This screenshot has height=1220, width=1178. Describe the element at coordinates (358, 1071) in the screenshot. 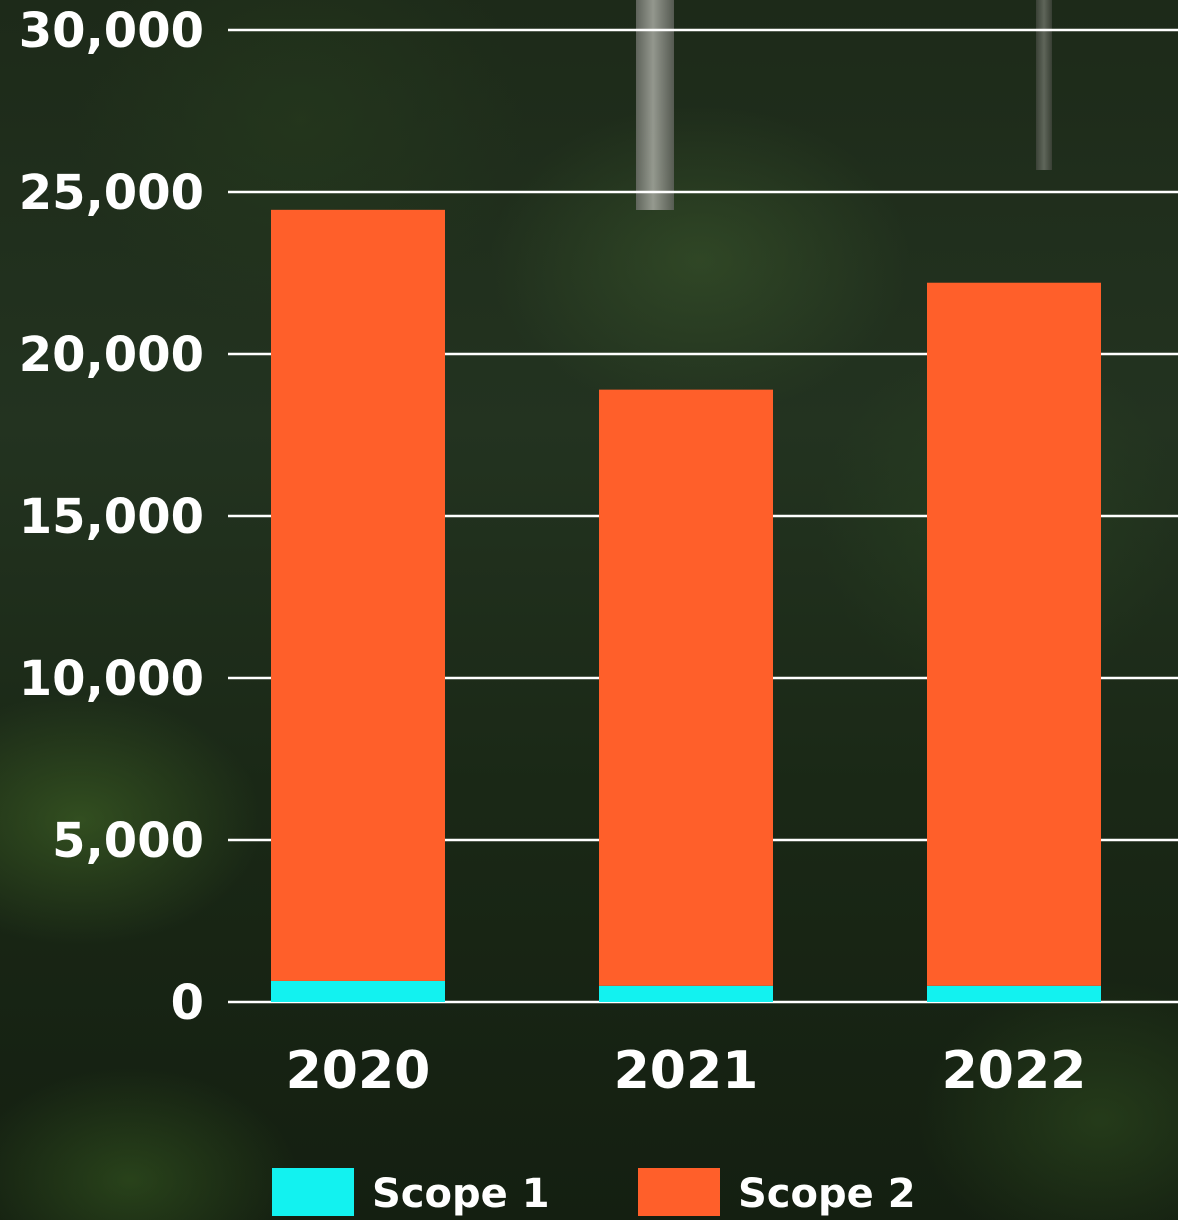

I see `x-category-label: 2020` at that location.